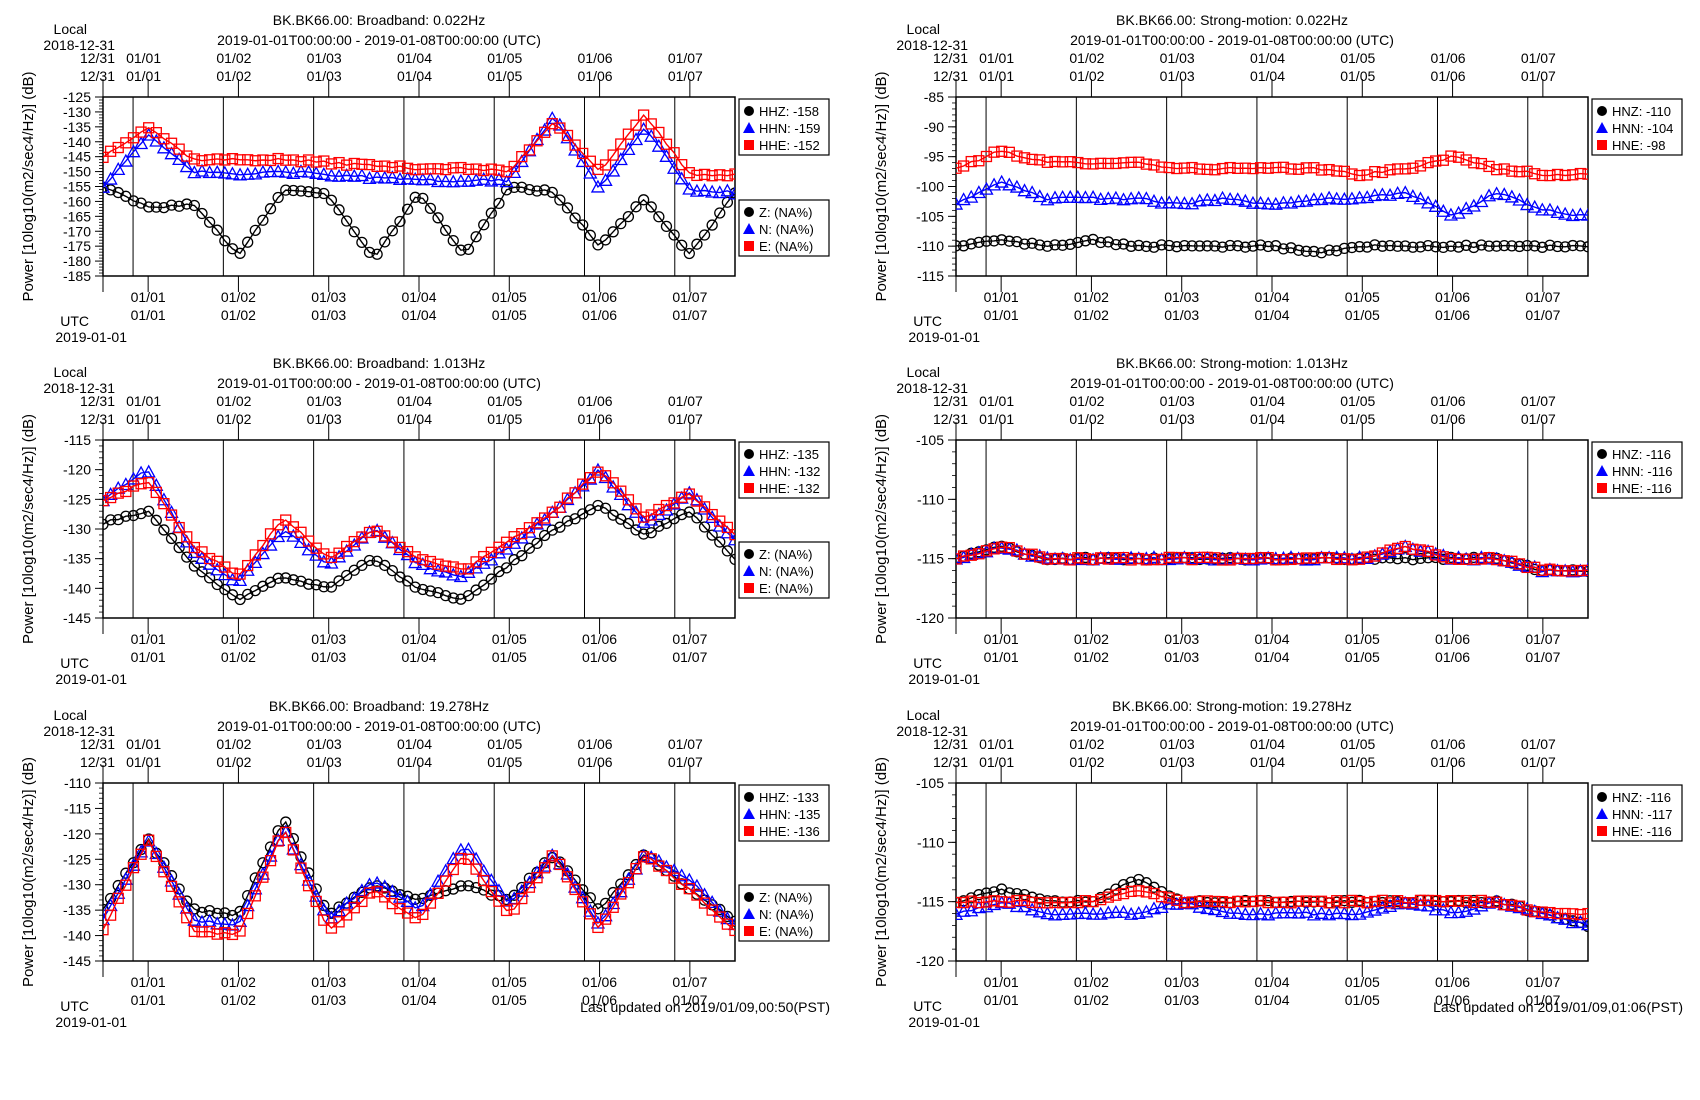 Image resolution: width=1700 pixels, height=1100 pixels. Describe the element at coordinates (77, 187) in the screenshot. I see `y-tick-label: -155` at that location.